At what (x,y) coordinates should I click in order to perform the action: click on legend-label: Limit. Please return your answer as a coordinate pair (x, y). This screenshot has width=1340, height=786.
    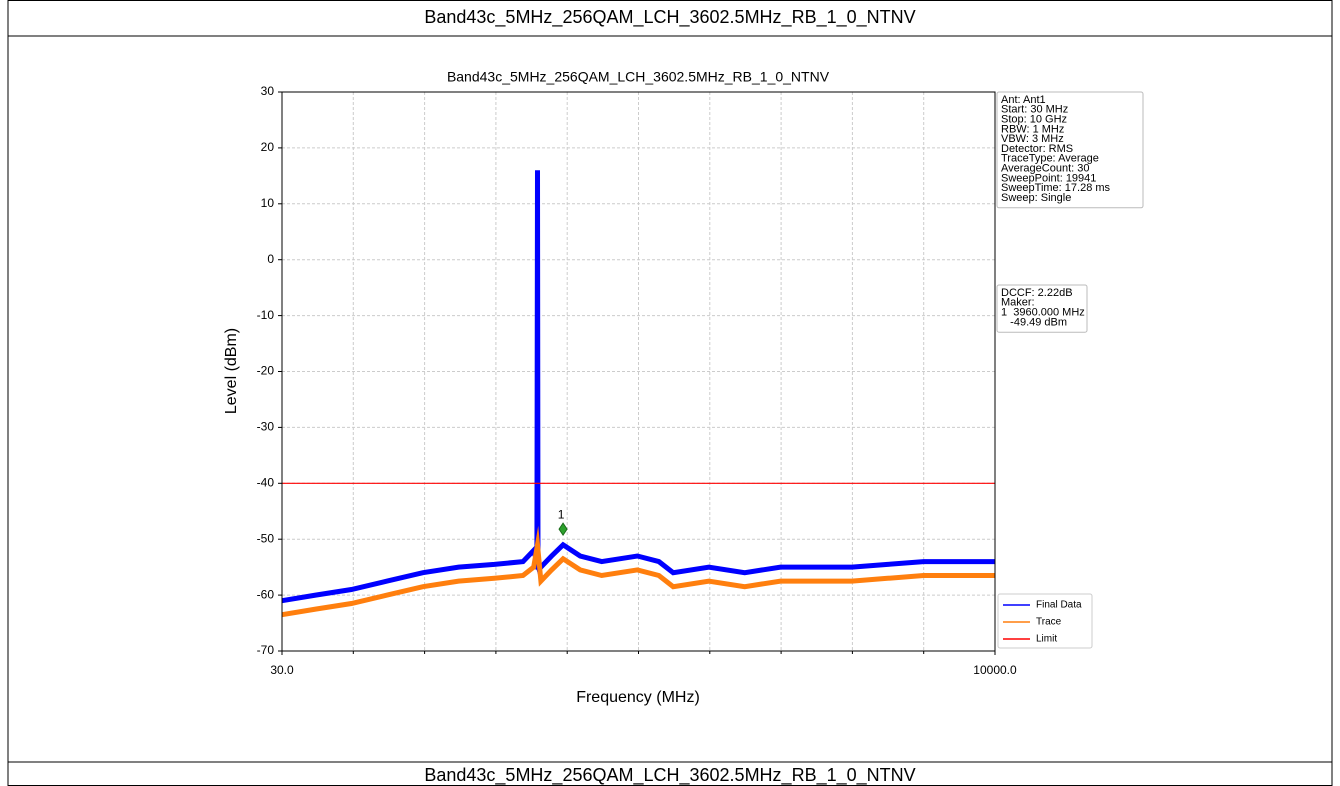
    Looking at the image, I should click on (1046, 639).